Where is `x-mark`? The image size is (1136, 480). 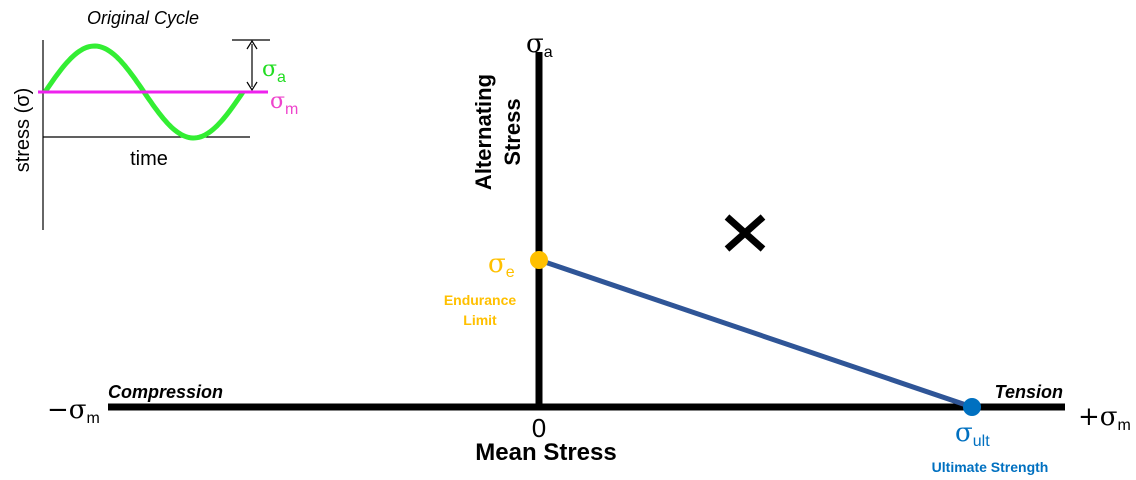 x-mark is located at coordinates (745, 233).